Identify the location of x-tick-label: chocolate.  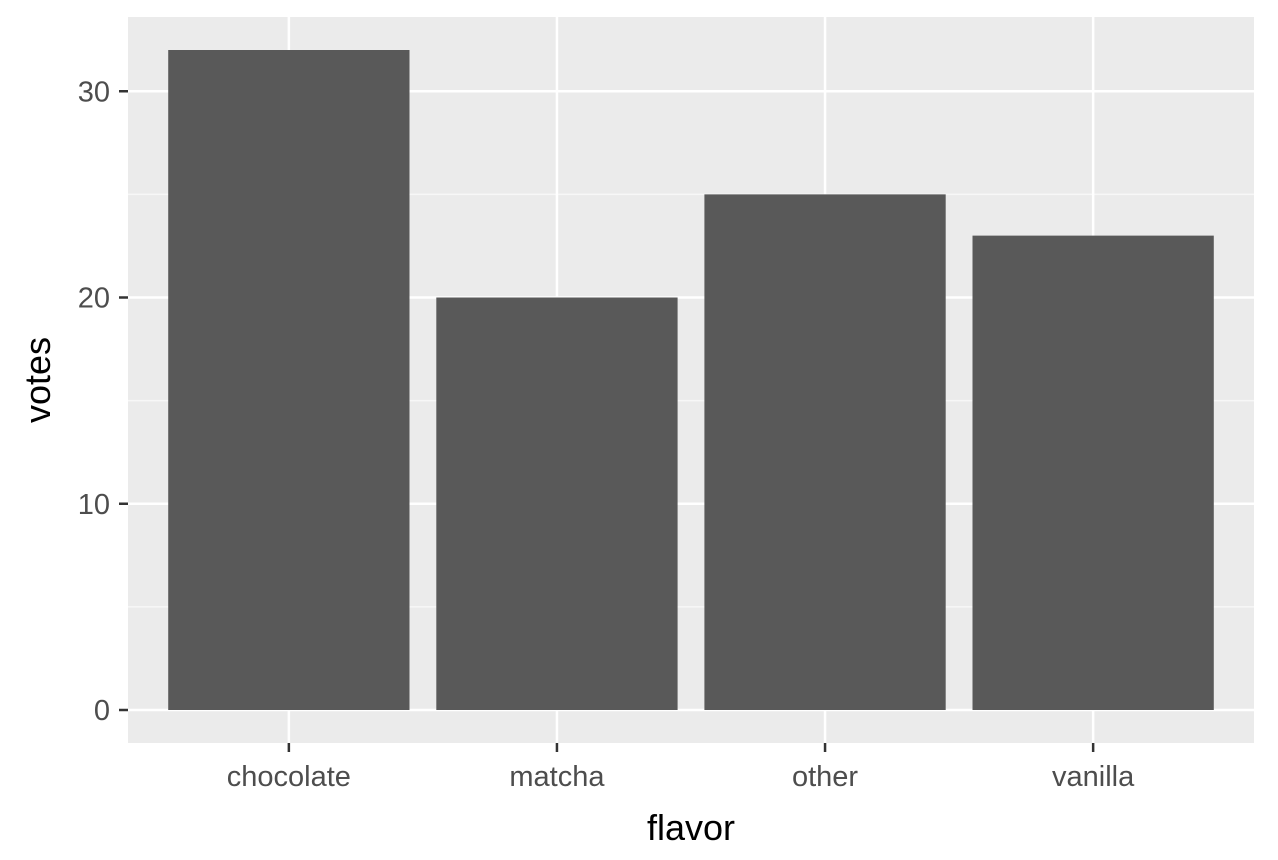
(289, 777).